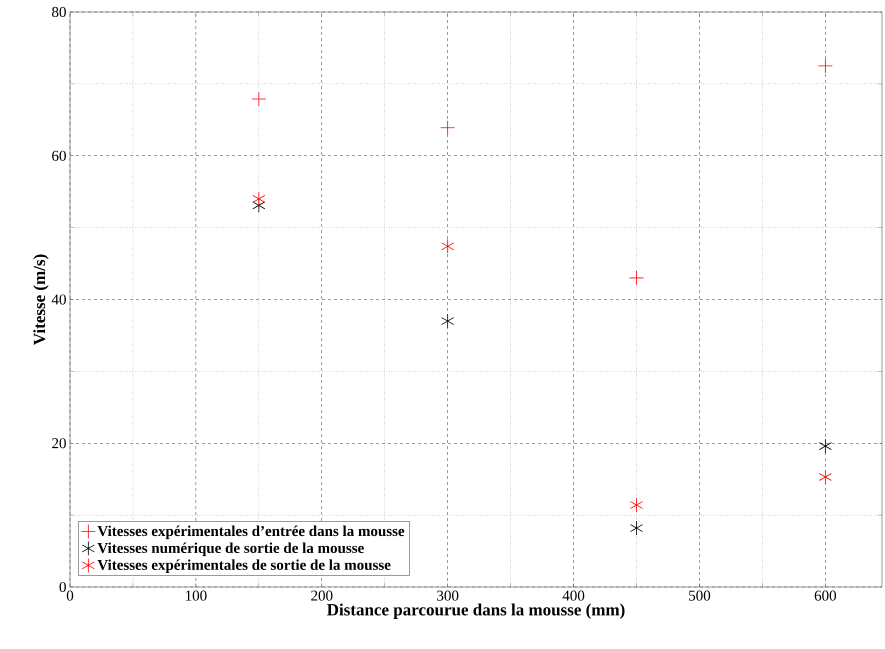  I want to click on y-axis-title: Vitesse (m/s), so click(41, 300).